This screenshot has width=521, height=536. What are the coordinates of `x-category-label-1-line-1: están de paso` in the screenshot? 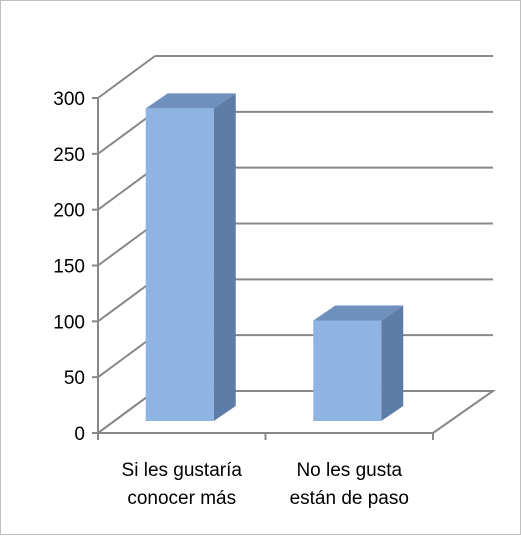 It's located at (349, 498).